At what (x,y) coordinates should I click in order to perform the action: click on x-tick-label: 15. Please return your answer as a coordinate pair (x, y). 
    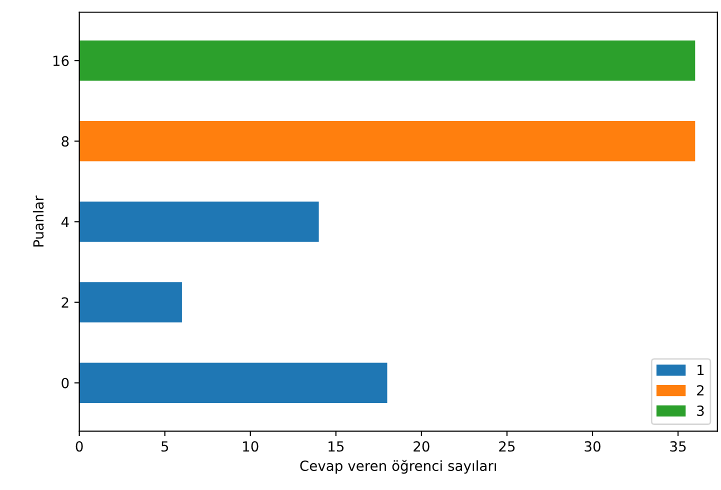
    Looking at the image, I should click on (336, 446).